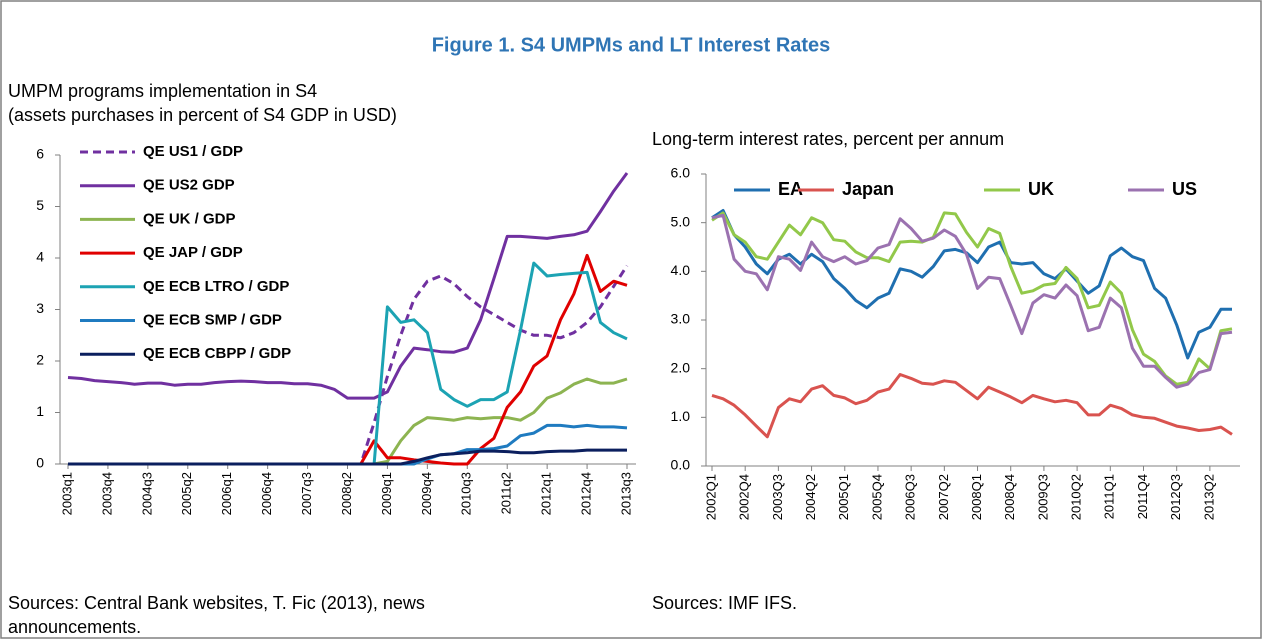  I want to click on x-tick-label: 2011Q1, so click(1109, 496).